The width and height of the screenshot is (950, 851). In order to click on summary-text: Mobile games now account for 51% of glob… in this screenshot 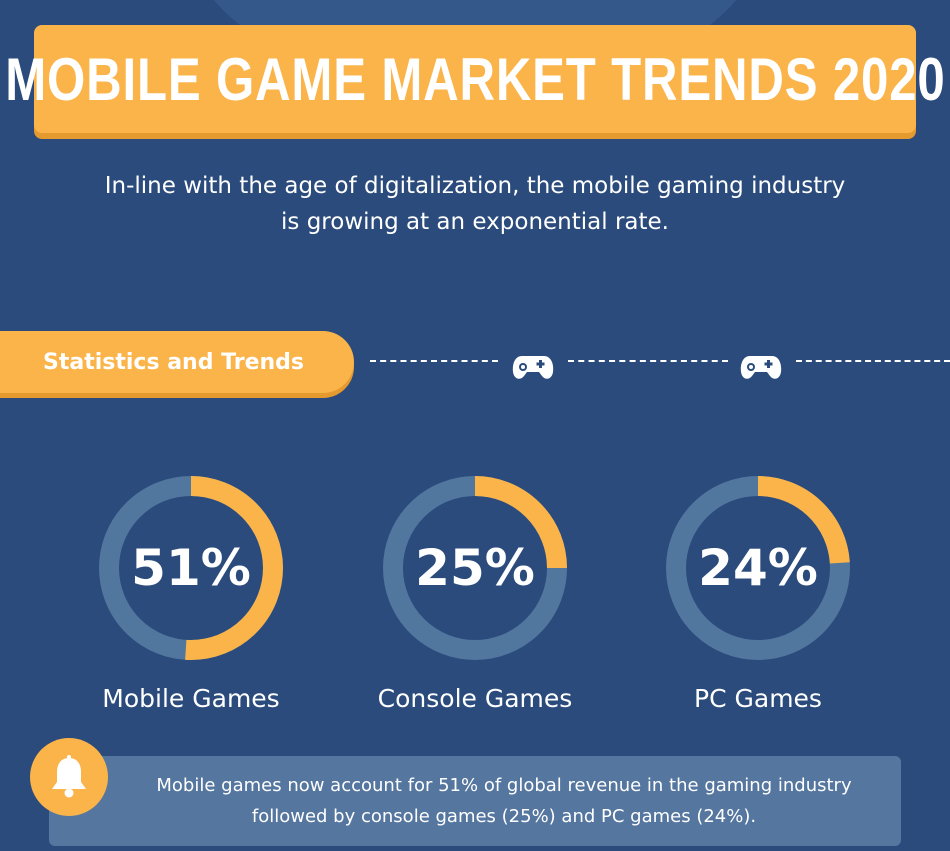, I will do `click(504, 801)`.